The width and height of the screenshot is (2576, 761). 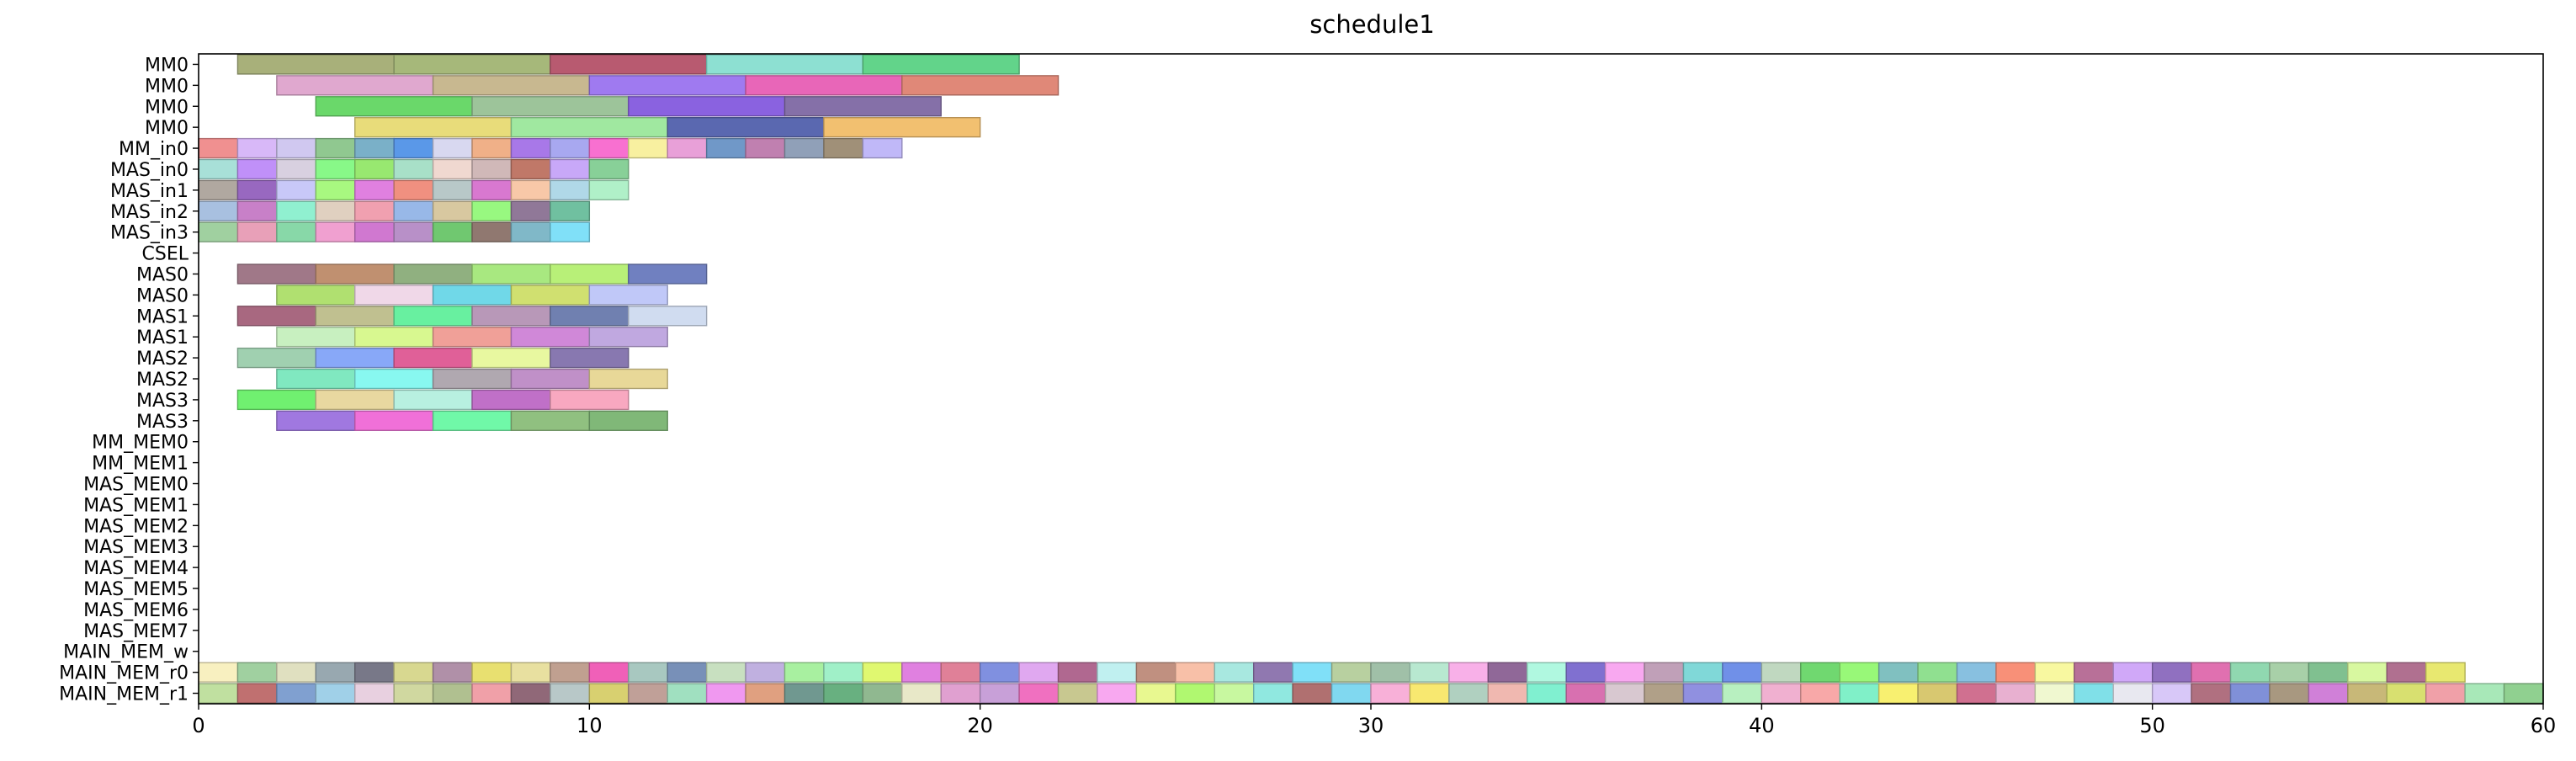 What do you see at coordinates (1762, 725) in the screenshot?
I see `x-tick-label: 40` at bounding box center [1762, 725].